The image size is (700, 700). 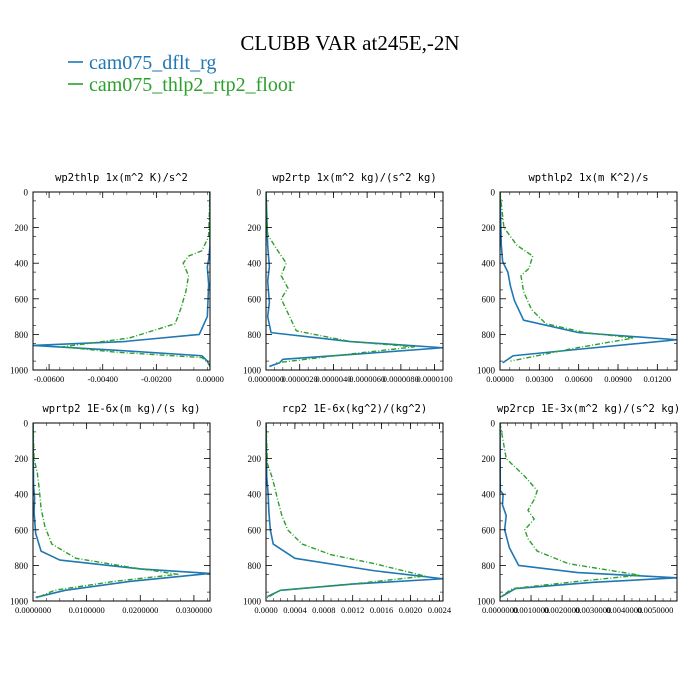 I want to click on panel-title: wp2rtp 1x(m^2 kg)/(s^2 kg), so click(x=354, y=178).